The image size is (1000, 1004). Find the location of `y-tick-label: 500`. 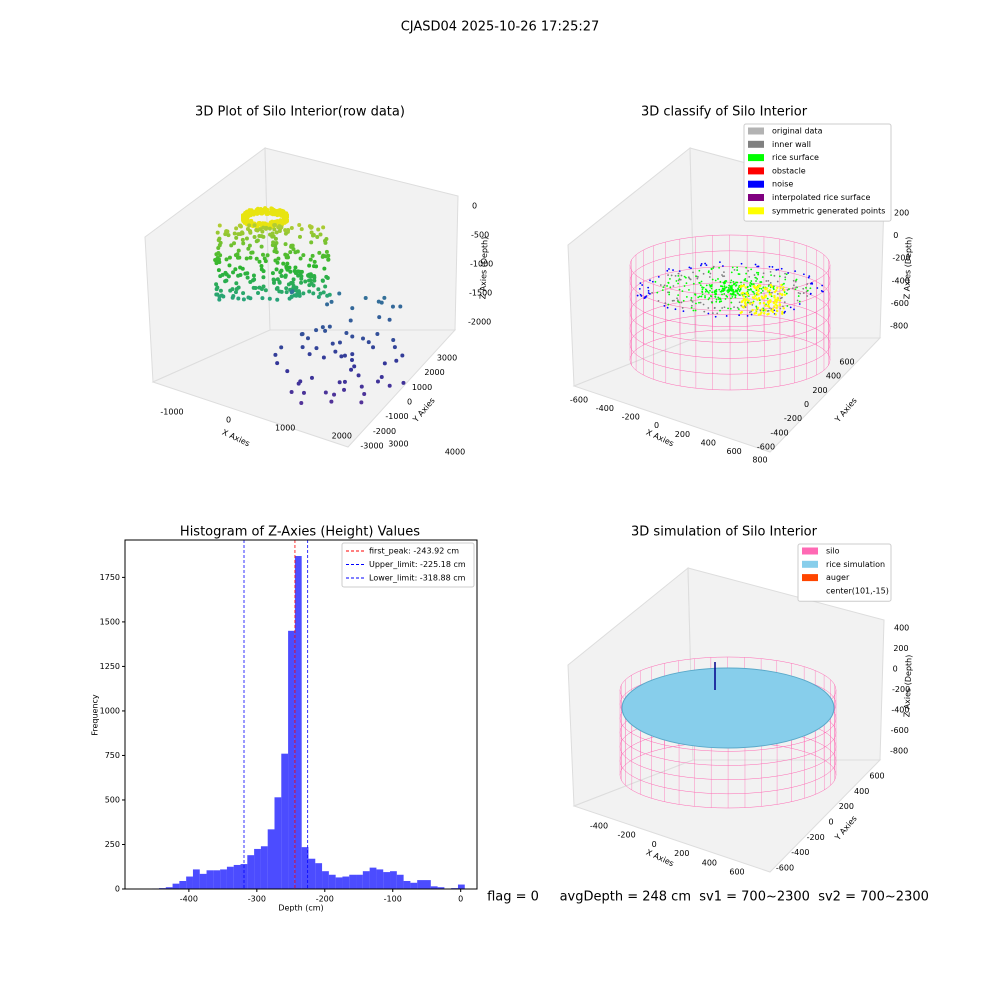

y-tick-label: 500 is located at coordinates (112, 799).